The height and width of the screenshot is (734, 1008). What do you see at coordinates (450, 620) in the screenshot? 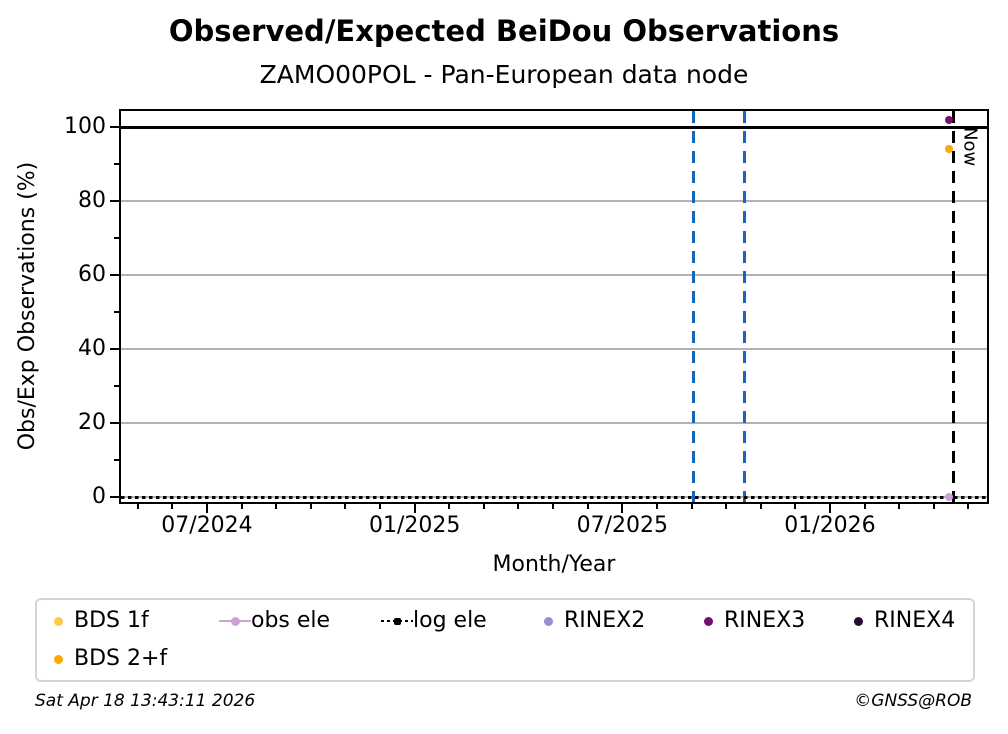
I see `legend-label-log-ele: log ele` at bounding box center [450, 620].